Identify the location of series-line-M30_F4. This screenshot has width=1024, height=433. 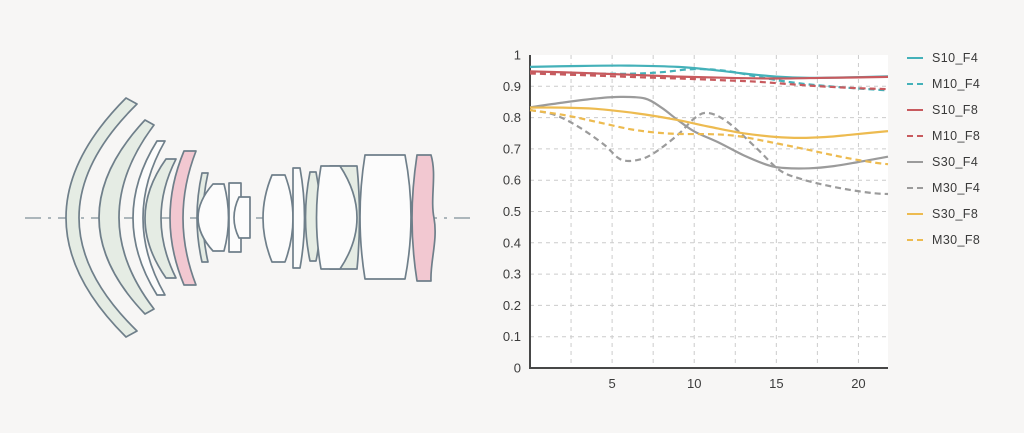
(709, 152).